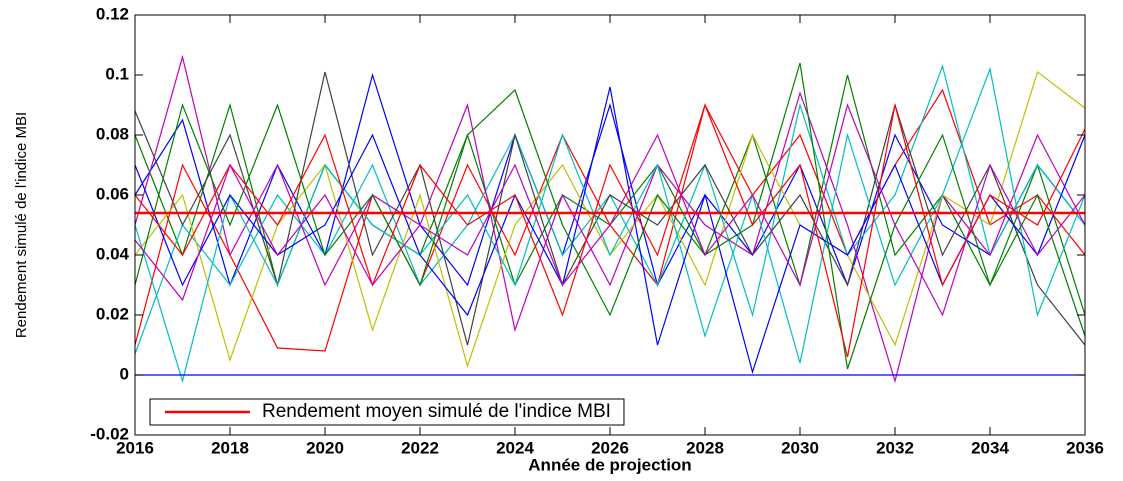 Image resolution: width=1123 pixels, height=481 pixels. Describe the element at coordinates (230, 447) in the screenshot. I see `x-tick-label: 2018` at that location.